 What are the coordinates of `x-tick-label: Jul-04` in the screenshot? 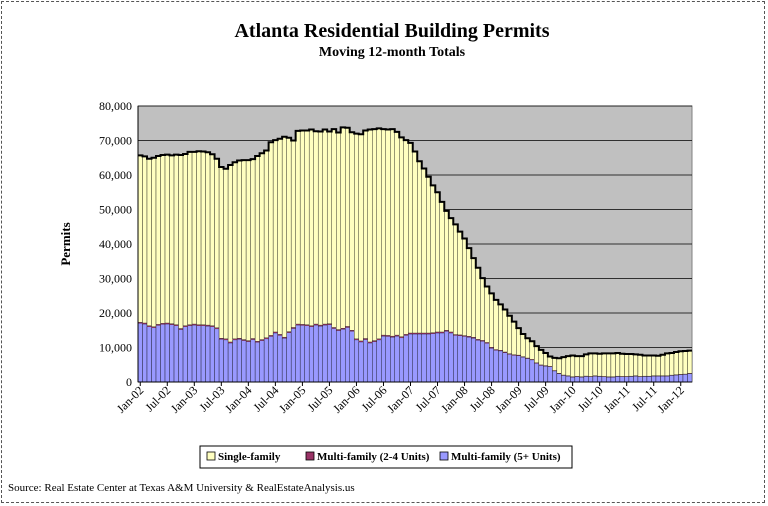 It's located at (265, 398).